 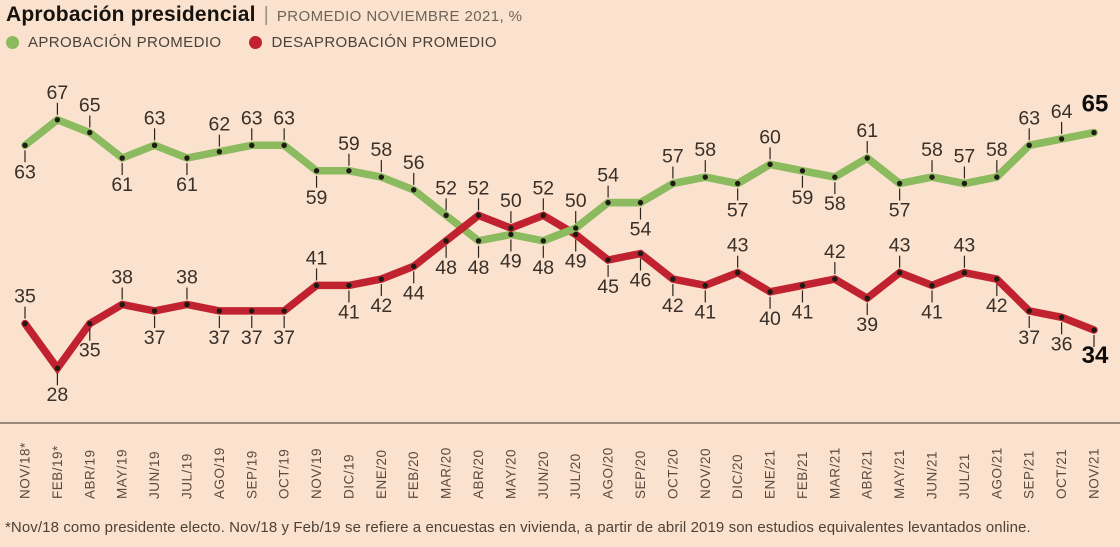 What do you see at coordinates (131, 14) in the screenshot?
I see `chart-title: Aprobación presidencial` at bounding box center [131, 14].